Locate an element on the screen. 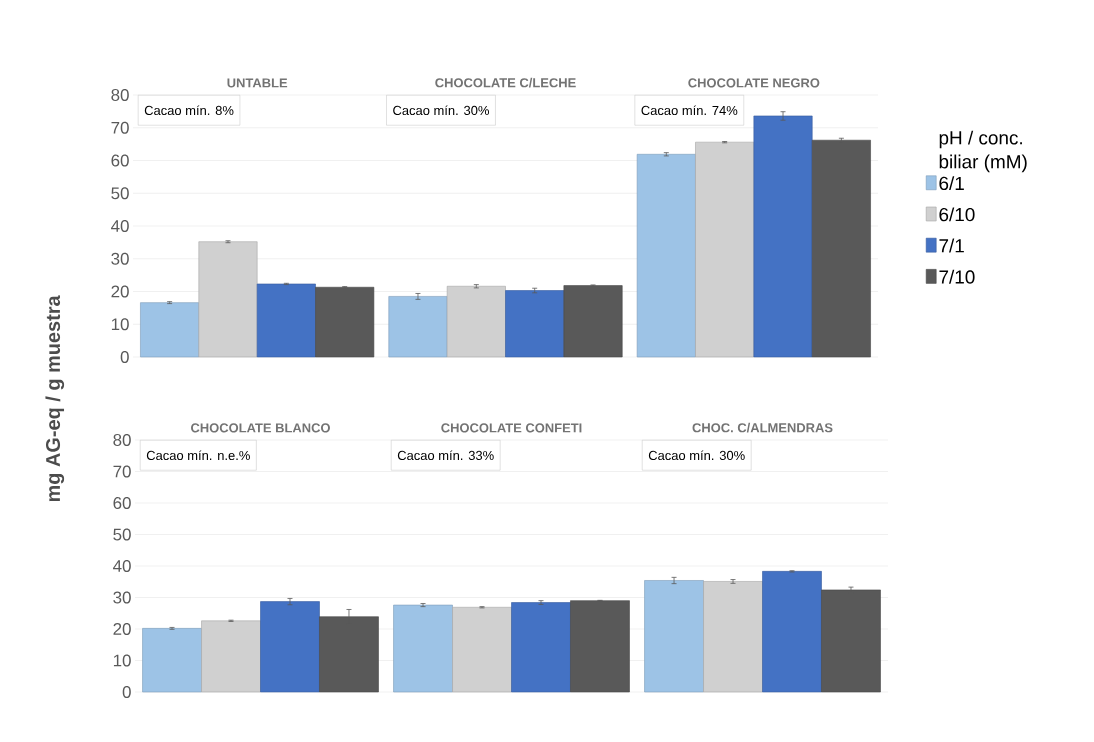 This screenshot has height=742, width=1094. legend-label: 6/1 is located at coordinates (951, 183).